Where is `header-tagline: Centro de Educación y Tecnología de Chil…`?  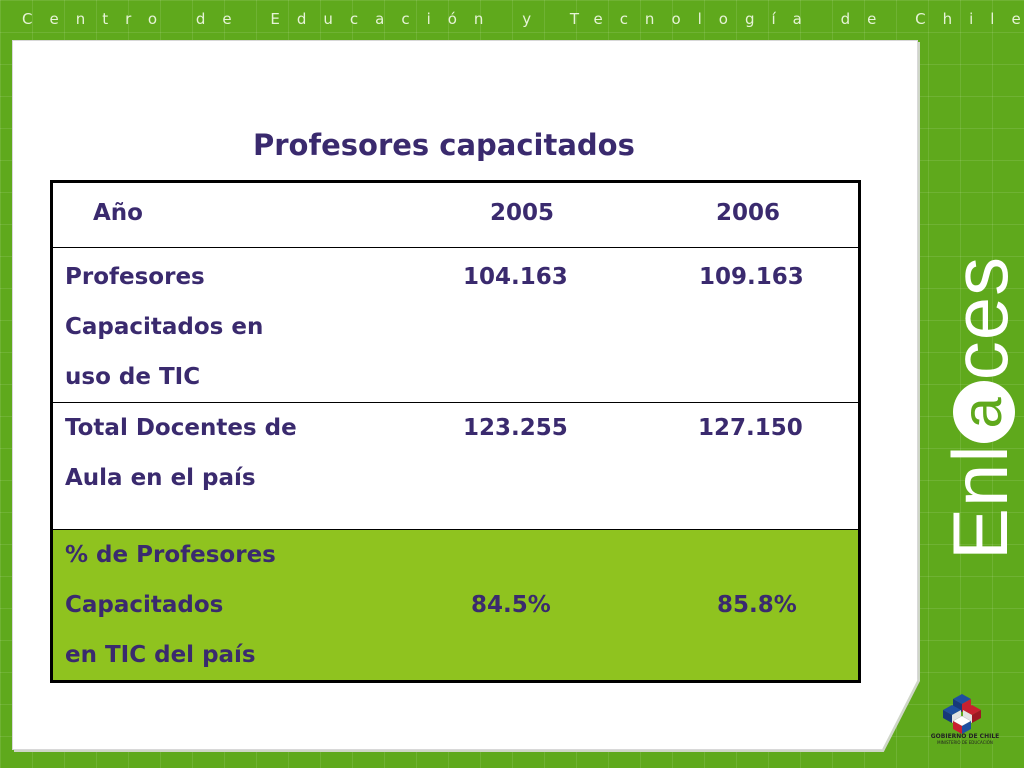 header-tagline: Centro de Educación y Tecnología de Chil… is located at coordinates (523, 19).